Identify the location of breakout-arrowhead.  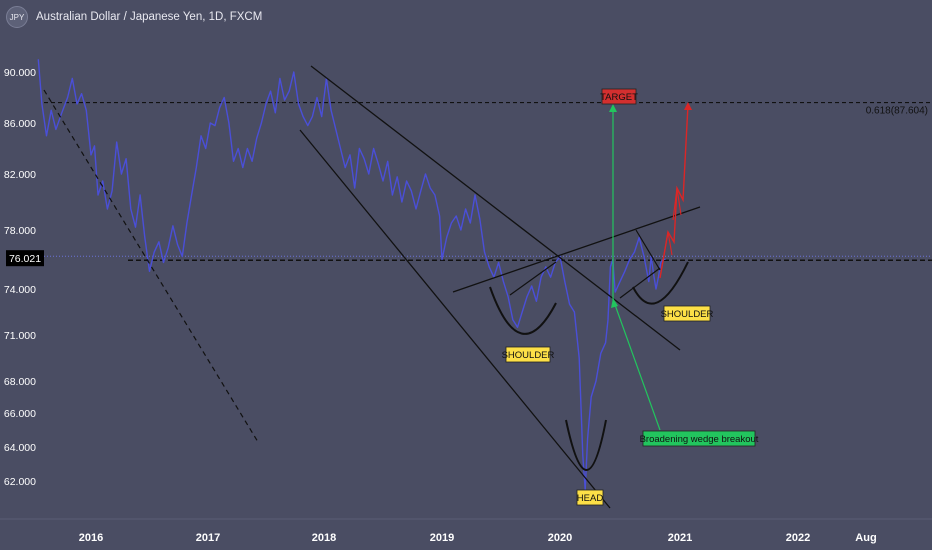
(614, 303).